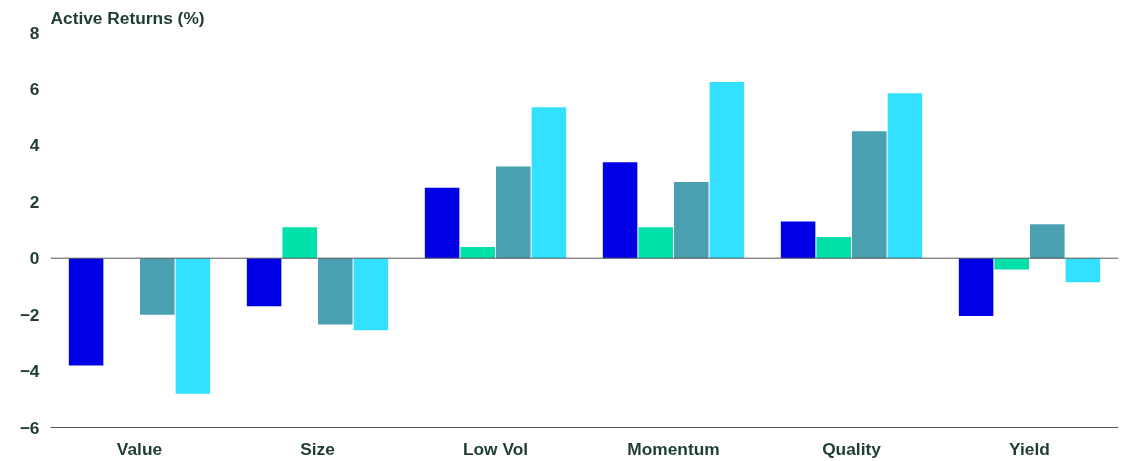 The image size is (1123, 461). What do you see at coordinates (34, 145) in the screenshot?
I see `y-tick-label: 4` at bounding box center [34, 145].